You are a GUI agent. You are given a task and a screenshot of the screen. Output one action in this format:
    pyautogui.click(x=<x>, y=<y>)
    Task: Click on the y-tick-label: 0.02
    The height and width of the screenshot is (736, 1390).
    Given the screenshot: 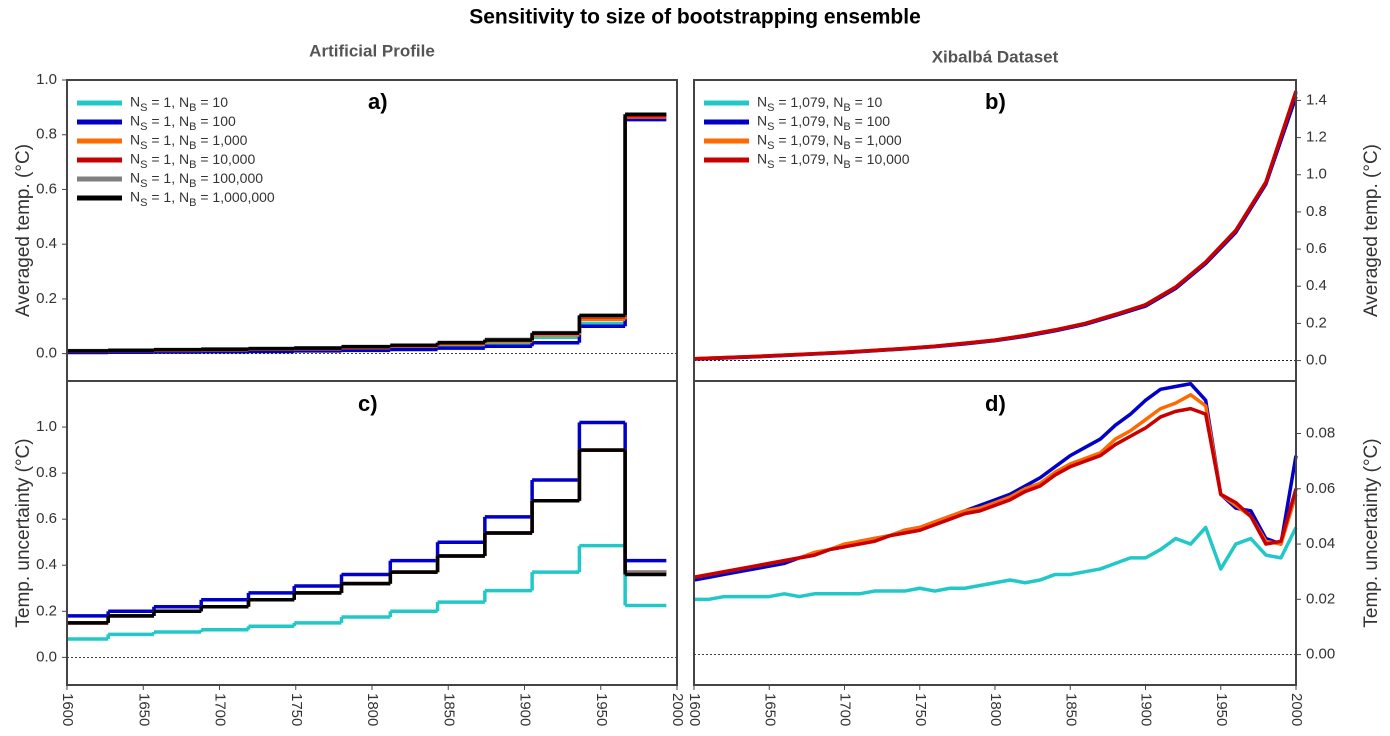 What is the action you would take?
    pyautogui.click(x=1320, y=598)
    